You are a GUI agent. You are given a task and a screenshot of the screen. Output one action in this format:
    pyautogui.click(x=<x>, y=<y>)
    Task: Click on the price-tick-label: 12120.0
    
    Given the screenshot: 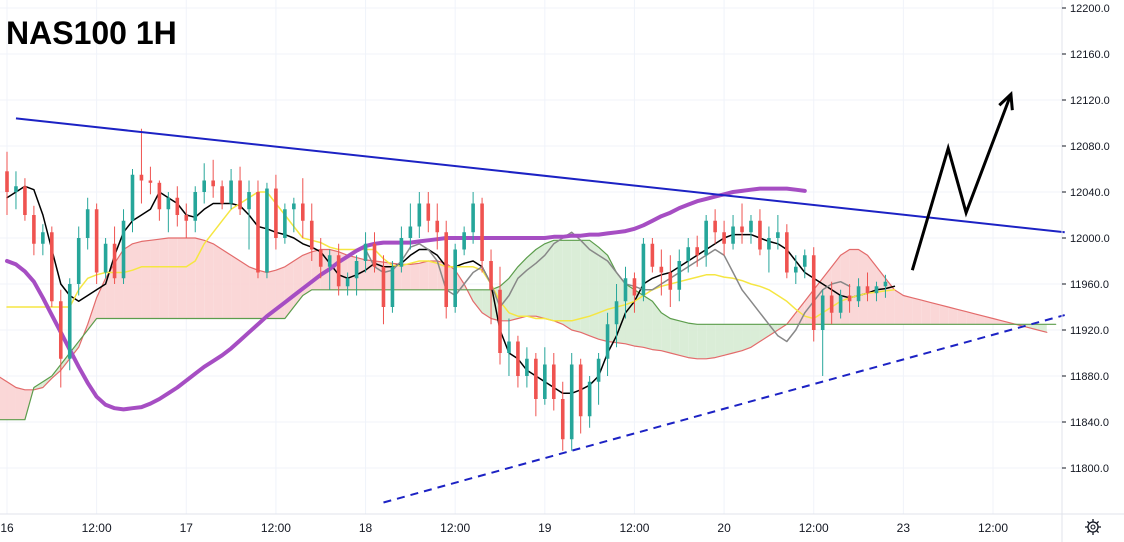 What is the action you would take?
    pyautogui.click(x=1090, y=101)
    